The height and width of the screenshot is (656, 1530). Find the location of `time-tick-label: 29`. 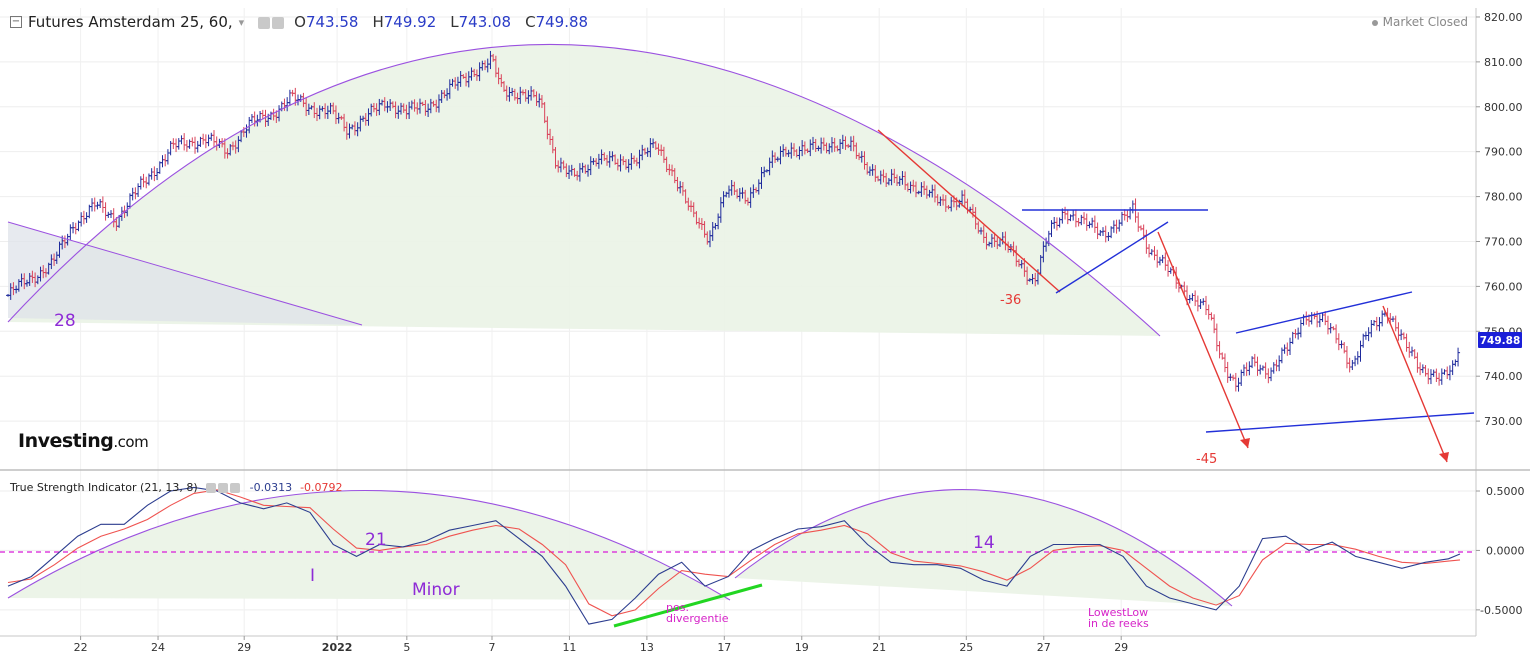

time-tick-label: 29 is located at coordinates (1121, 647).